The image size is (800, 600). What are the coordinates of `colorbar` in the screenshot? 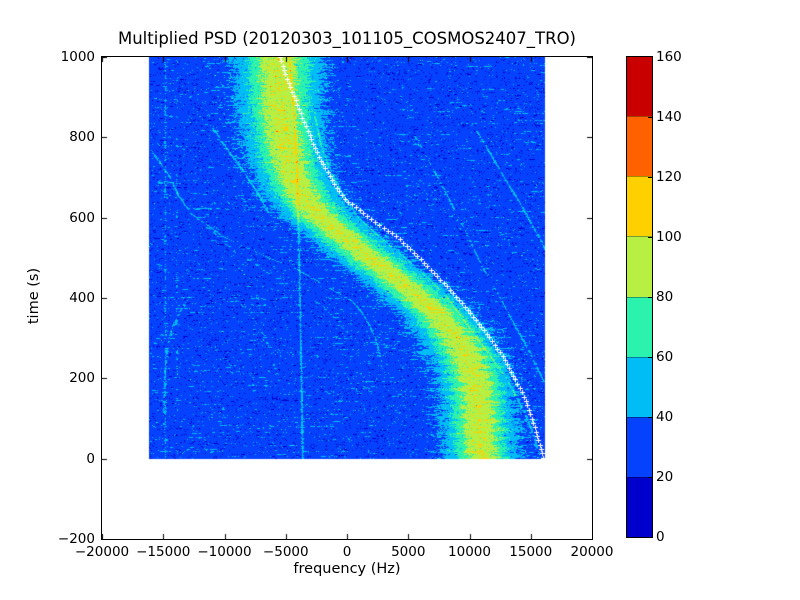 It's located at (639, 297).